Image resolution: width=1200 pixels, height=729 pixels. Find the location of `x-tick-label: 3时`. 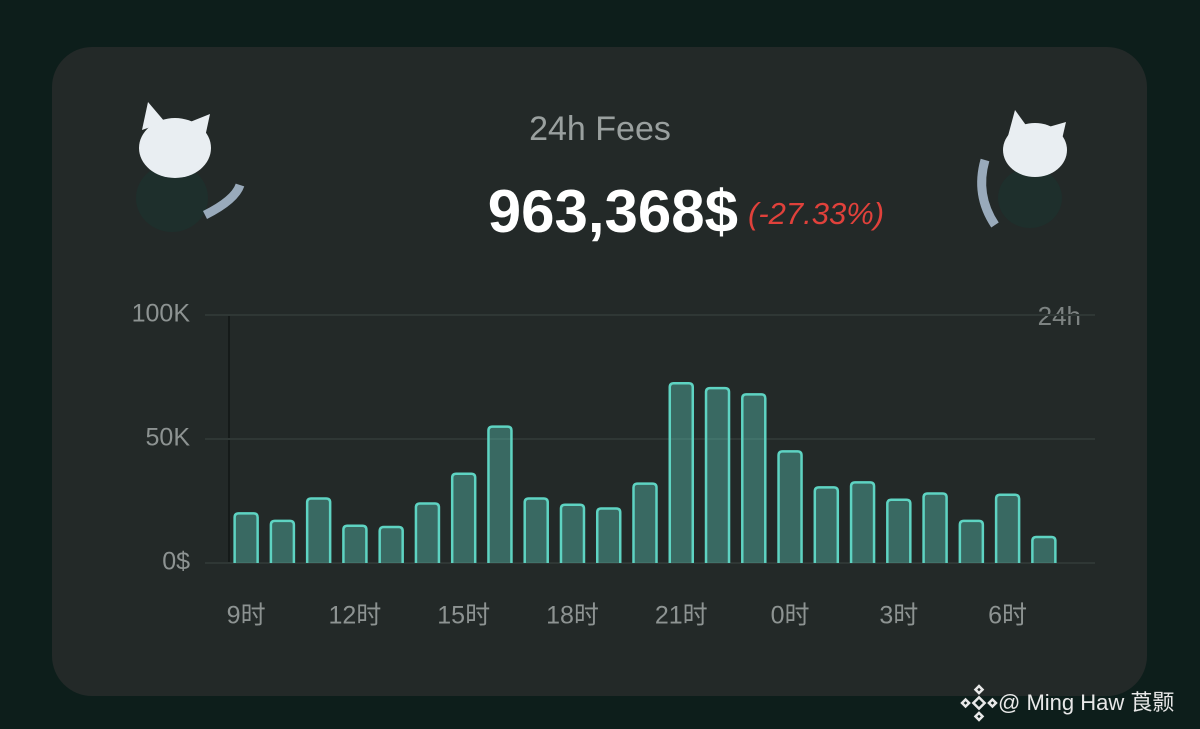

x-tick-label: 3时 is located at coordinates (898, 616).